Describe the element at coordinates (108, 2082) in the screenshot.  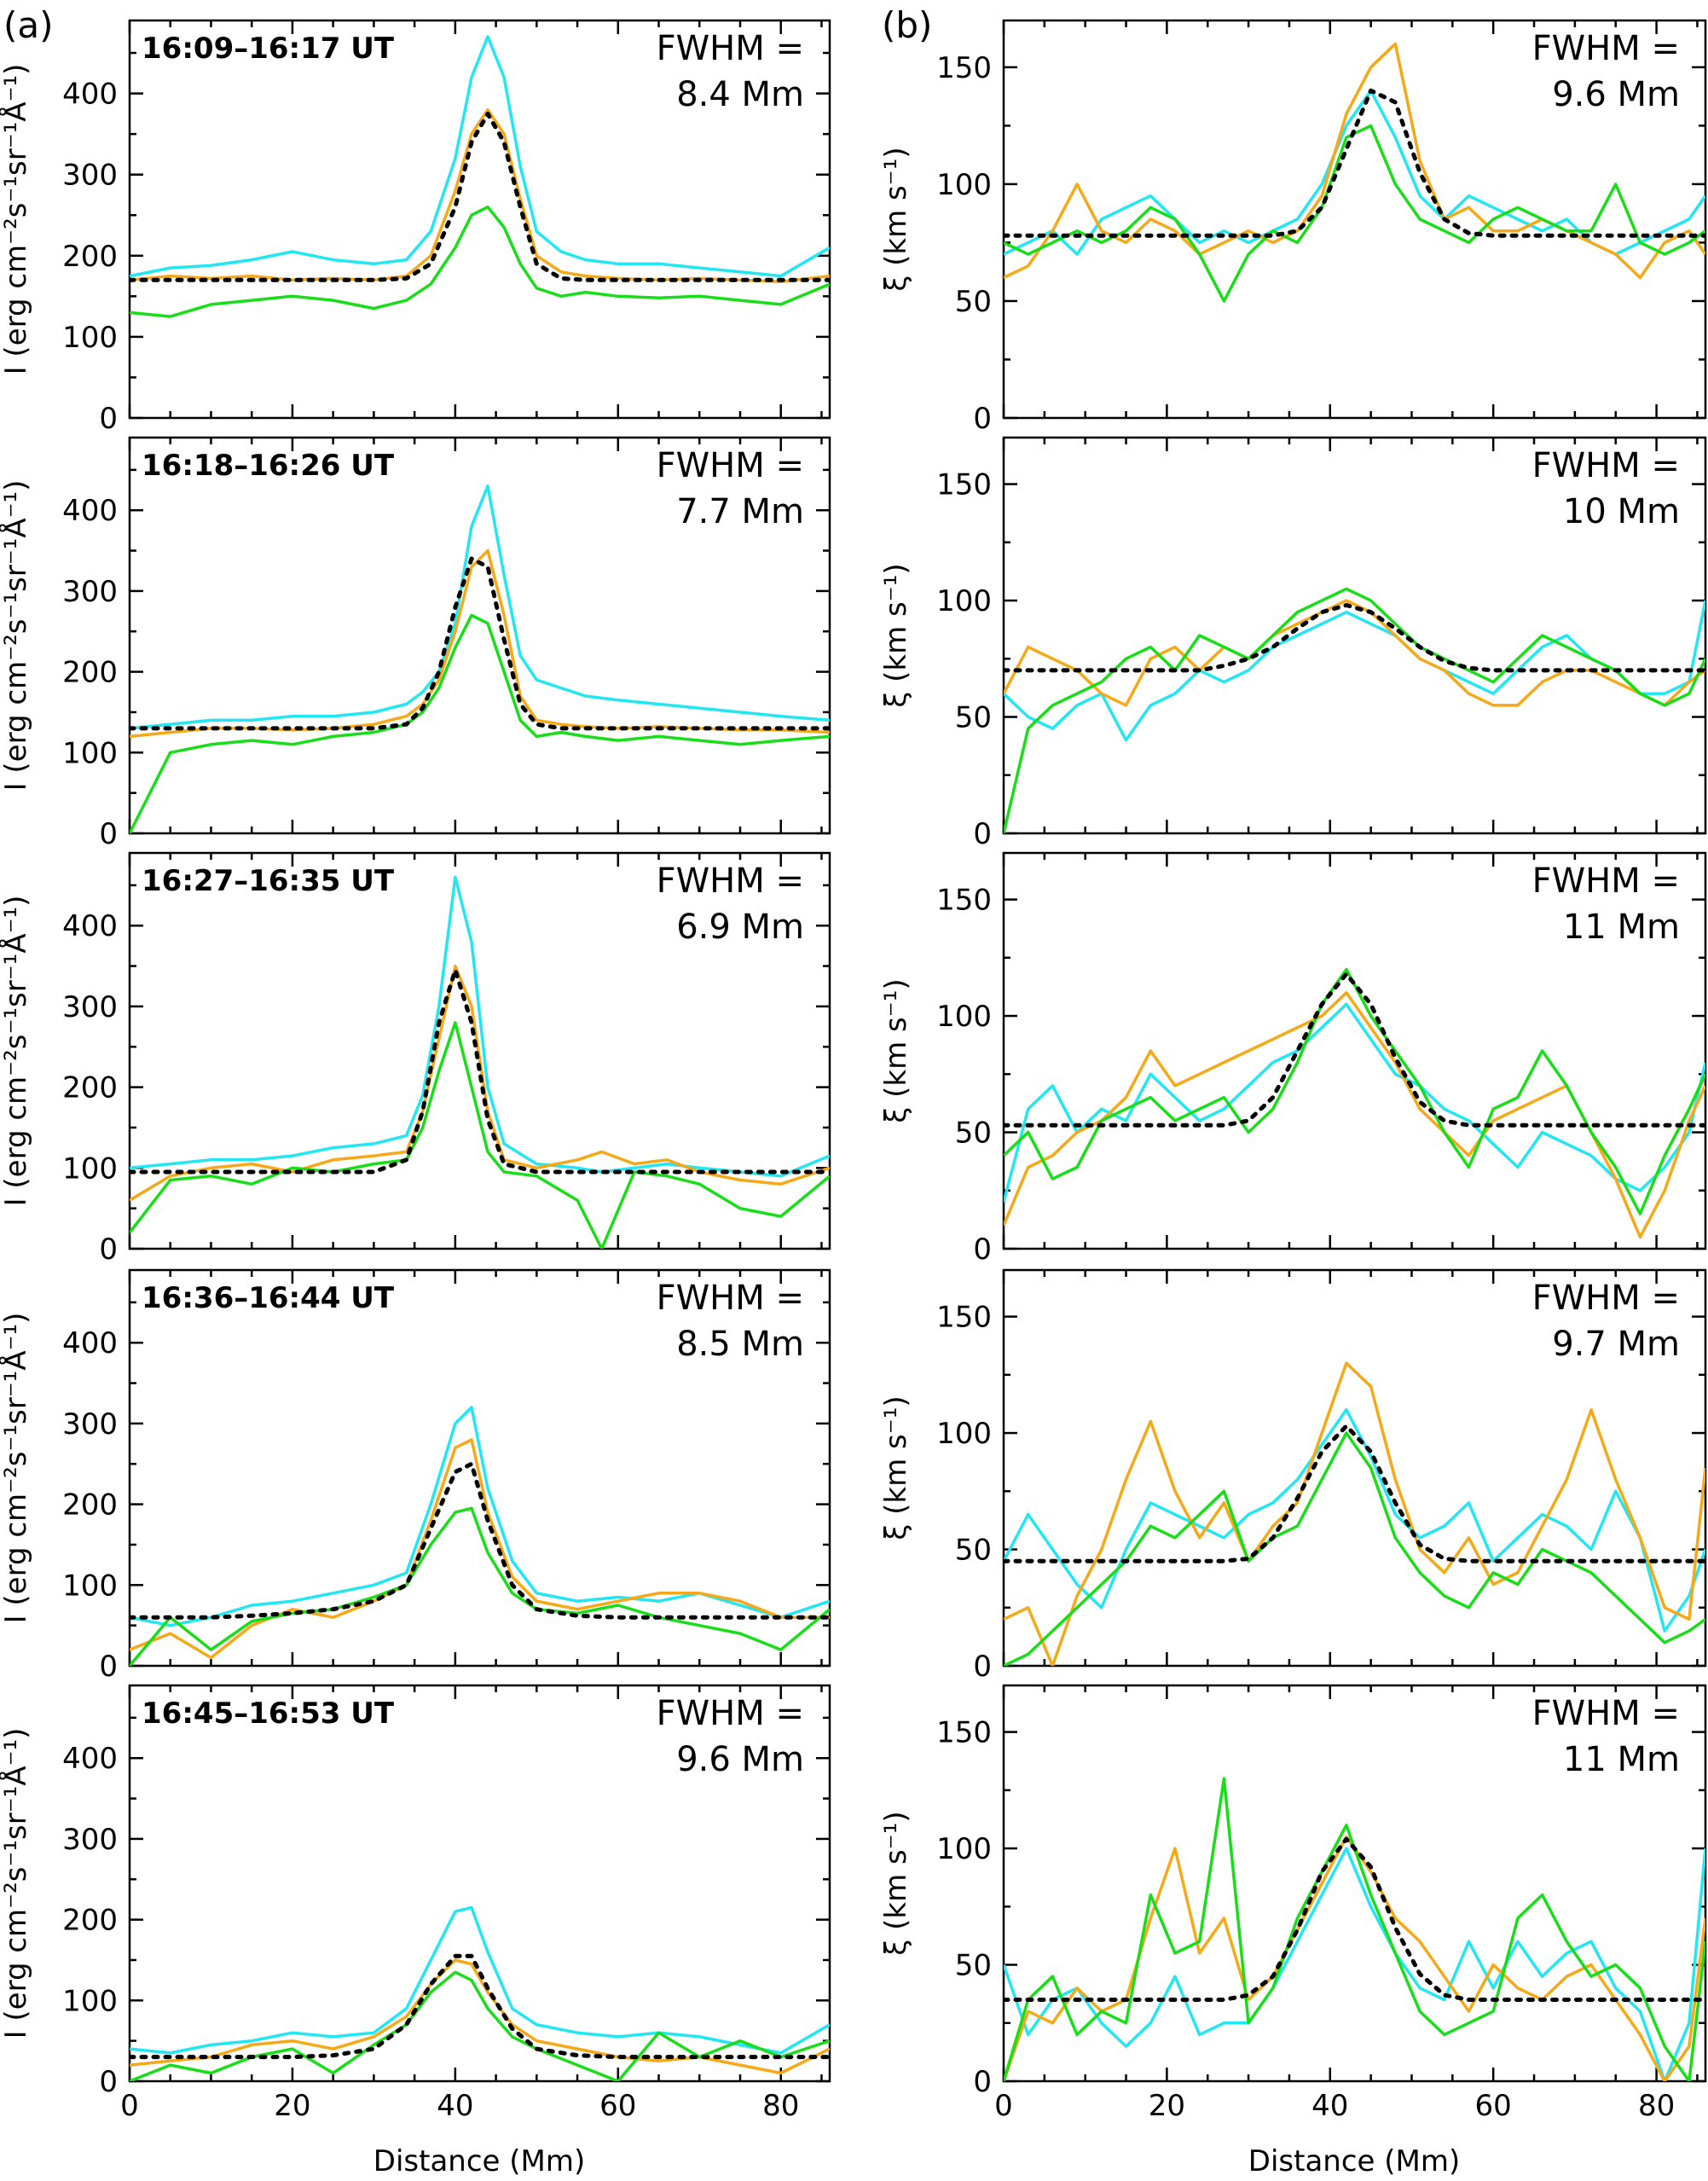
I see `panel-a5-ytick-label-0: 0` at that location.